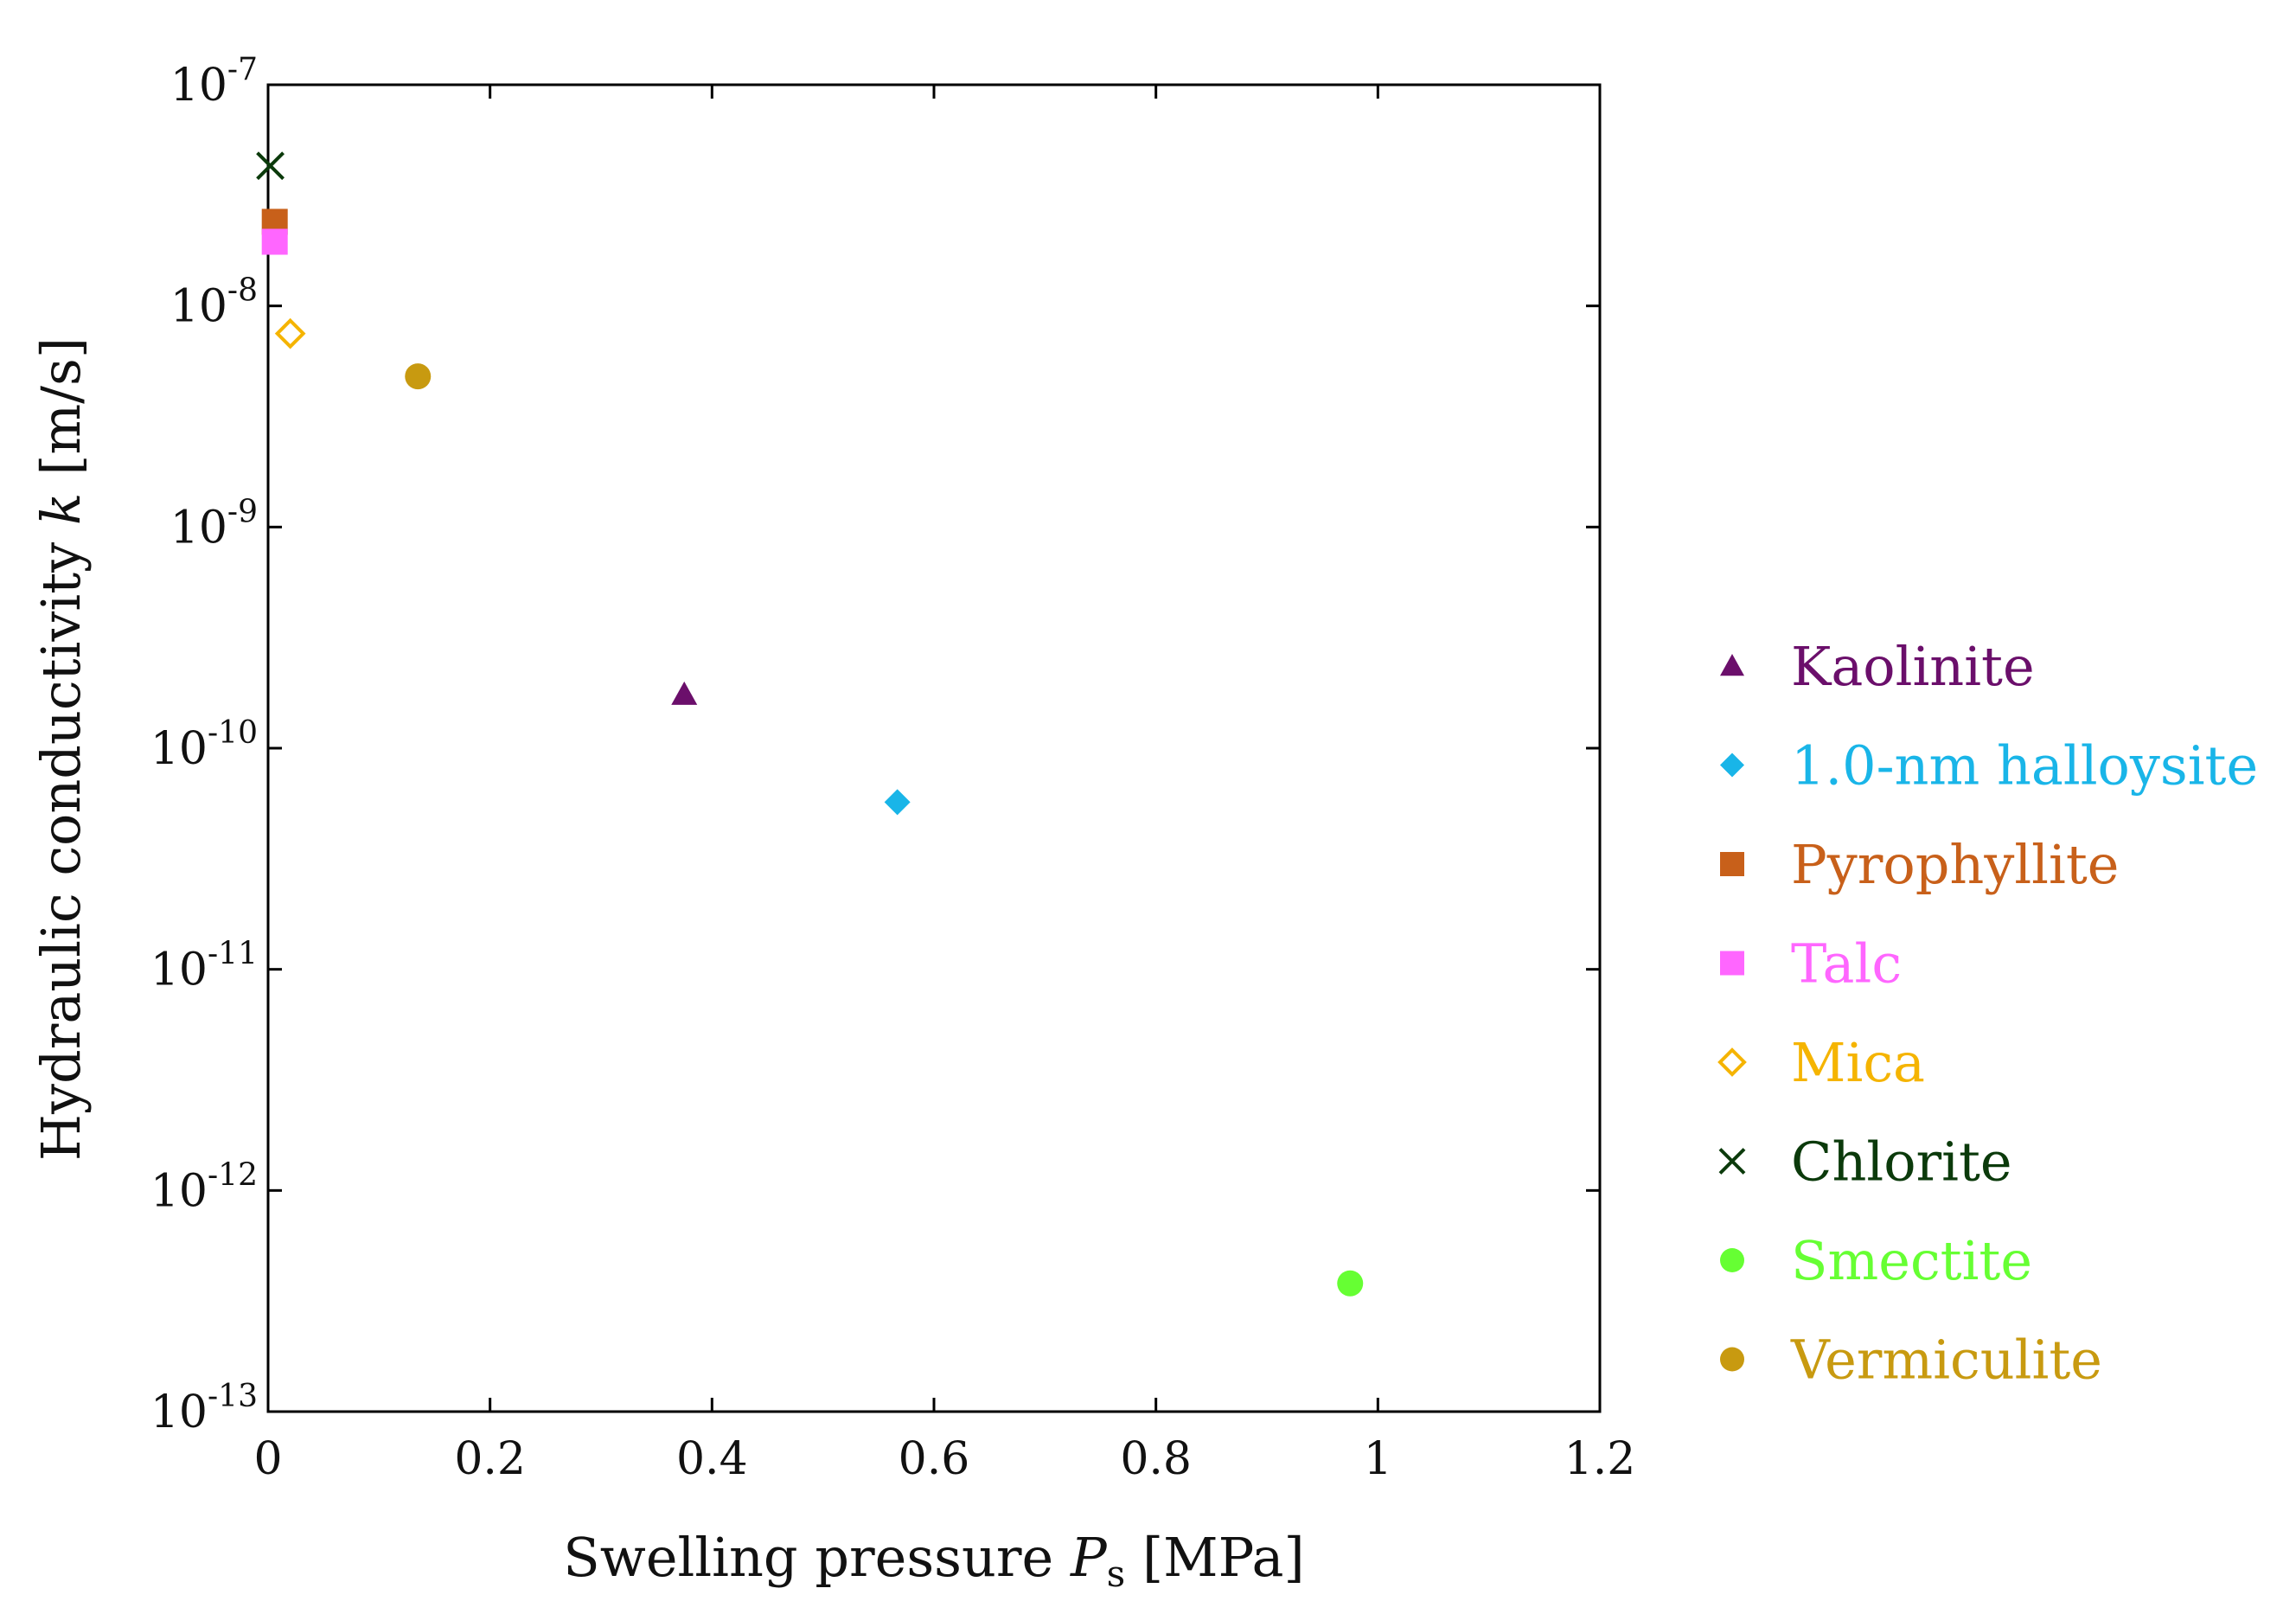 This screenshot has width=2296, height=1614. What do you see at coordinates (1913, 666) in the screenshot?
I see `legend-label-kaolinite: Kaolinite` at bounding box center [1913, 666].